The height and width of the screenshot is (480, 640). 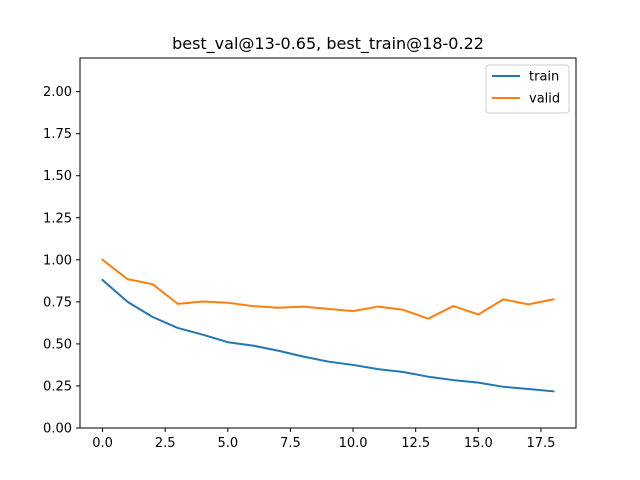 What do you see at coordinates (165, 443) in the screenshot?
I see `x-tick-label: 2.5` at bounding box center [165, 443].